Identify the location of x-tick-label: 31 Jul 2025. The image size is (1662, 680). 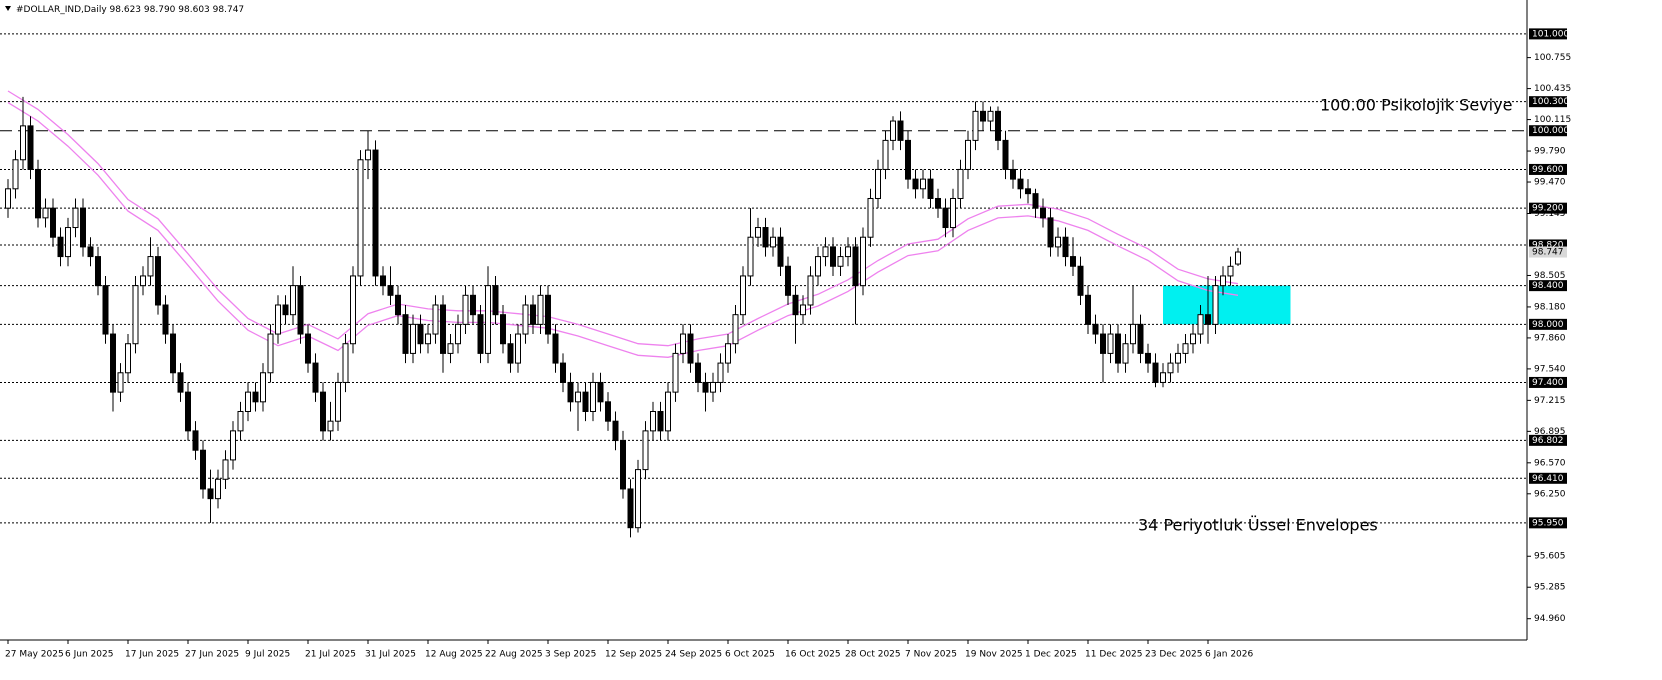
(390, 655).